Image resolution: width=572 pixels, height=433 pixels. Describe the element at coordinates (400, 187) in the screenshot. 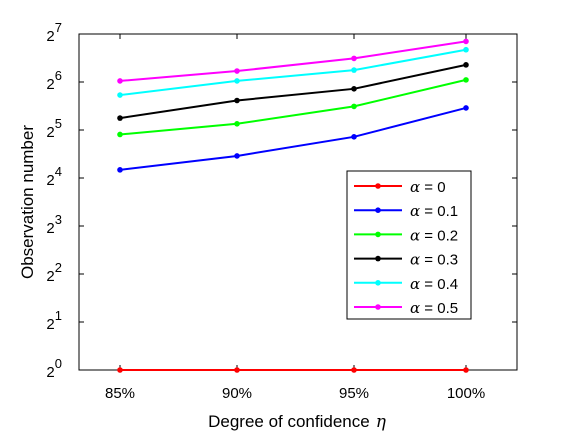

I see `legend-entry: α = 0` at that location.